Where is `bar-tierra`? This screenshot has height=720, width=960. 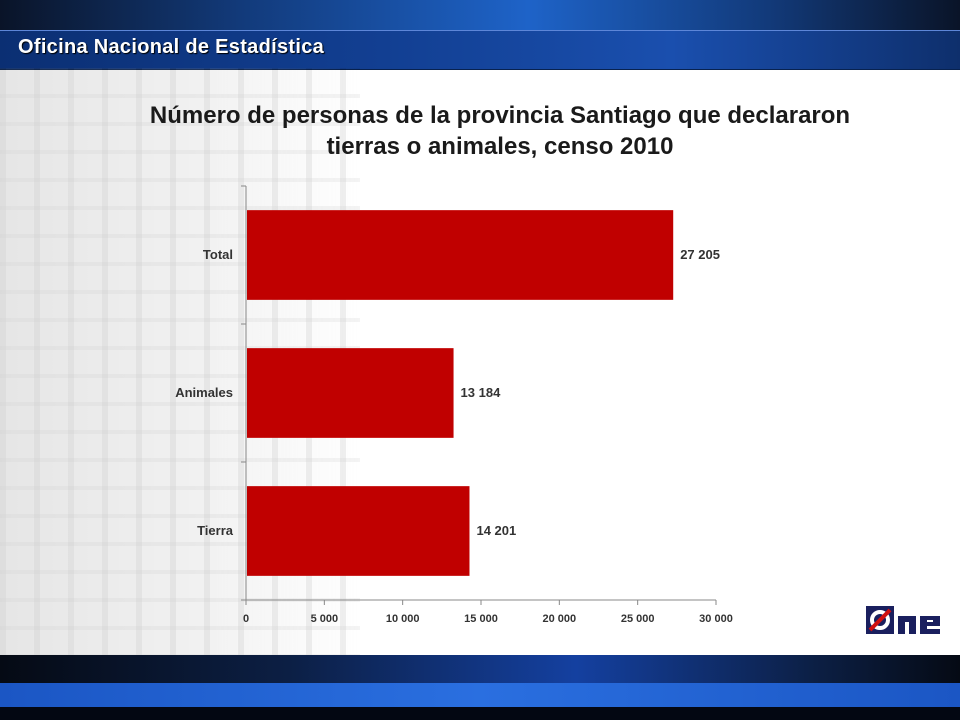
bar-tierra is located at coordinates (358, 531).